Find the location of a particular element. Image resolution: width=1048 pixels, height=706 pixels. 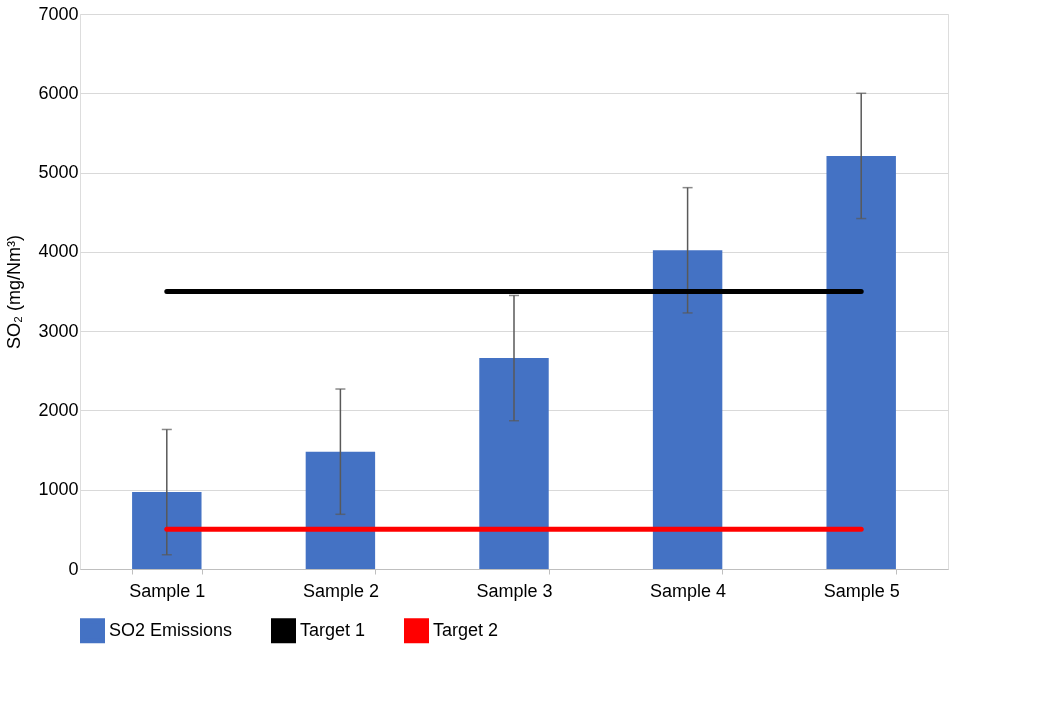

legend-label: Target 1 is located at coordinates (333, 629).